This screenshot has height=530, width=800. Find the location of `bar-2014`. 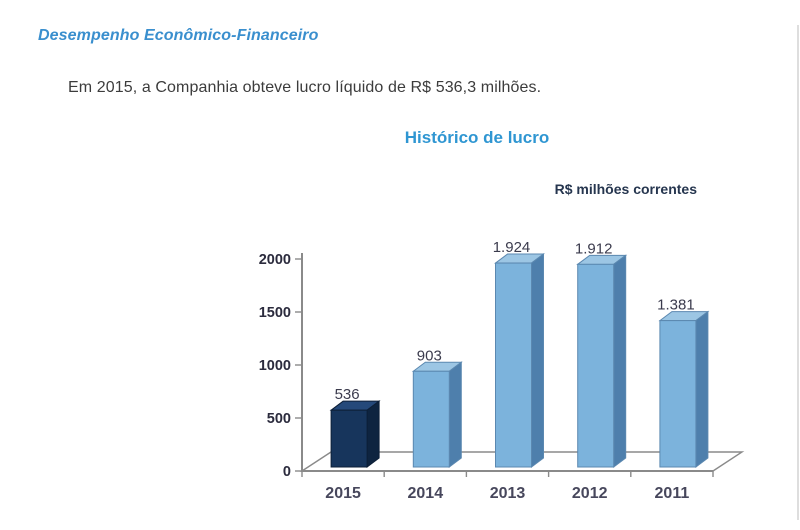

bar-2014 is located at coordinates (437, 414).